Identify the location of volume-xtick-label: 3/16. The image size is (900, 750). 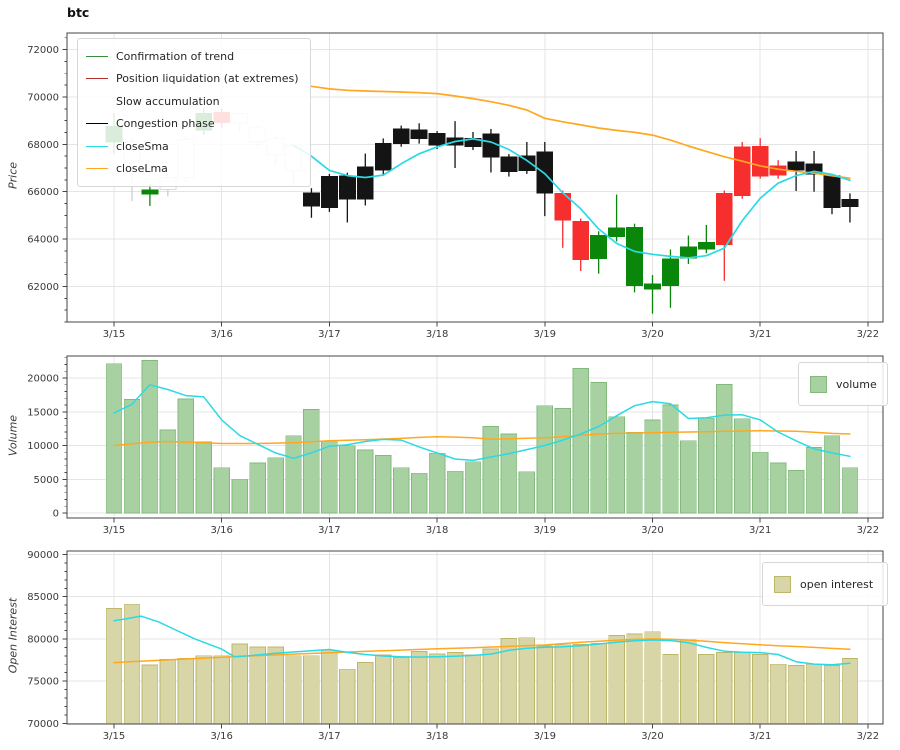
(221, 530).